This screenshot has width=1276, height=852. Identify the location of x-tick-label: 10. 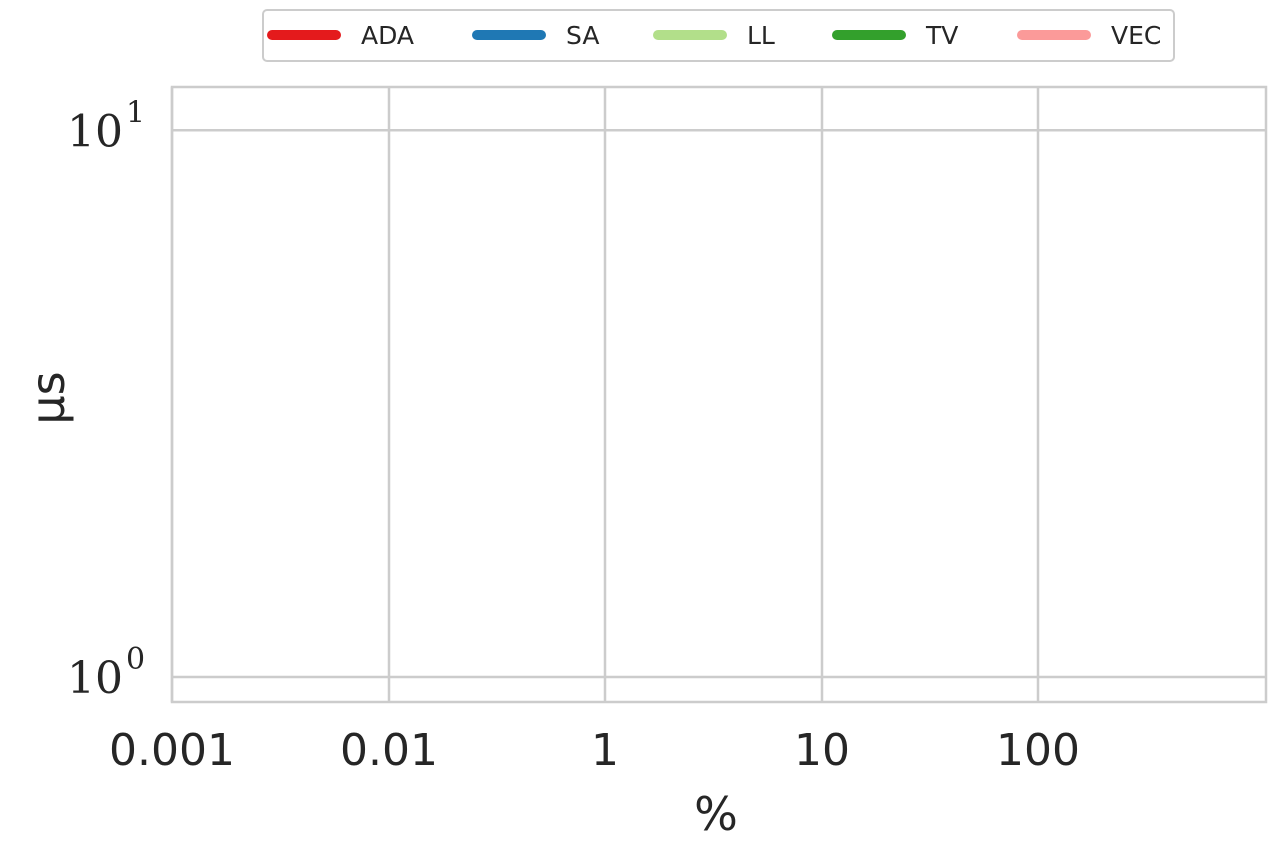
(822, 750).